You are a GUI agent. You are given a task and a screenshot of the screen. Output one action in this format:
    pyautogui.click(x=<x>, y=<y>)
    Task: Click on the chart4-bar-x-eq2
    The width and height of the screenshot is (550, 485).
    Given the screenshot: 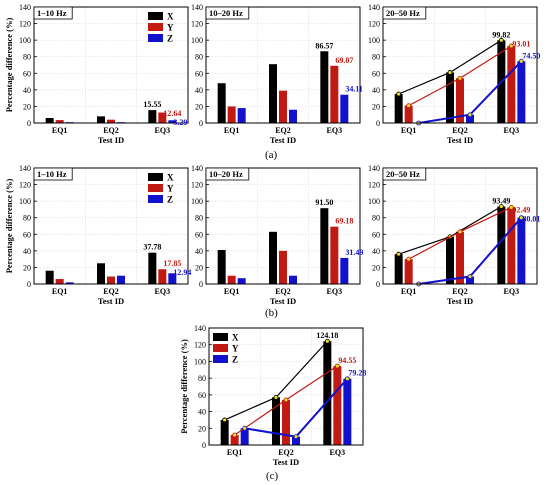 What is the action you would take?
    pyautogui.click(x=101, y=273)
    